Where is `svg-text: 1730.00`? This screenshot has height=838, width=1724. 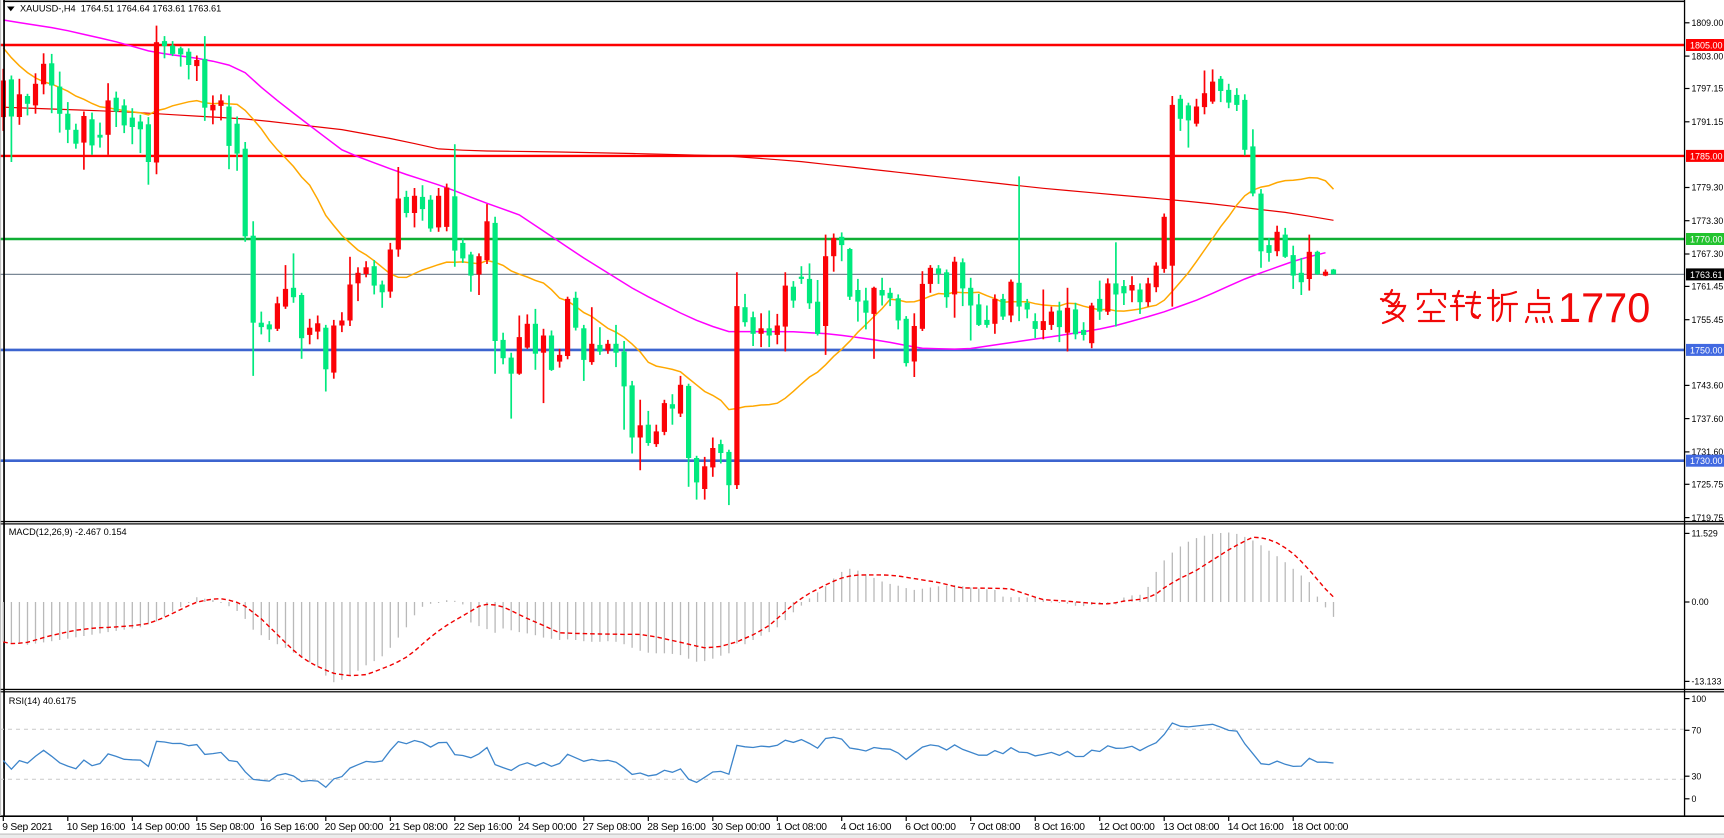 svg-text: 1730.00 is located at coordinates (1706, 461).